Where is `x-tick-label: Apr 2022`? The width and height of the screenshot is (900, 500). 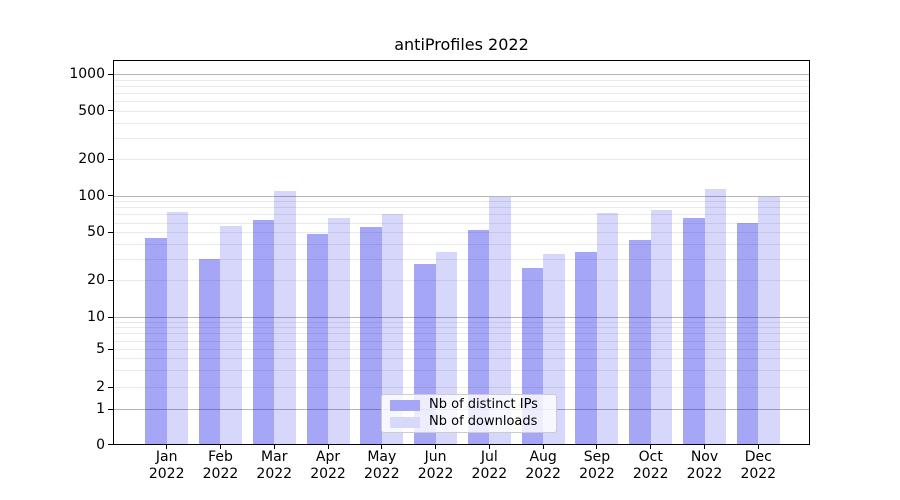 x-tick-label: Apr 2022 is located at coordinates (328, 465).